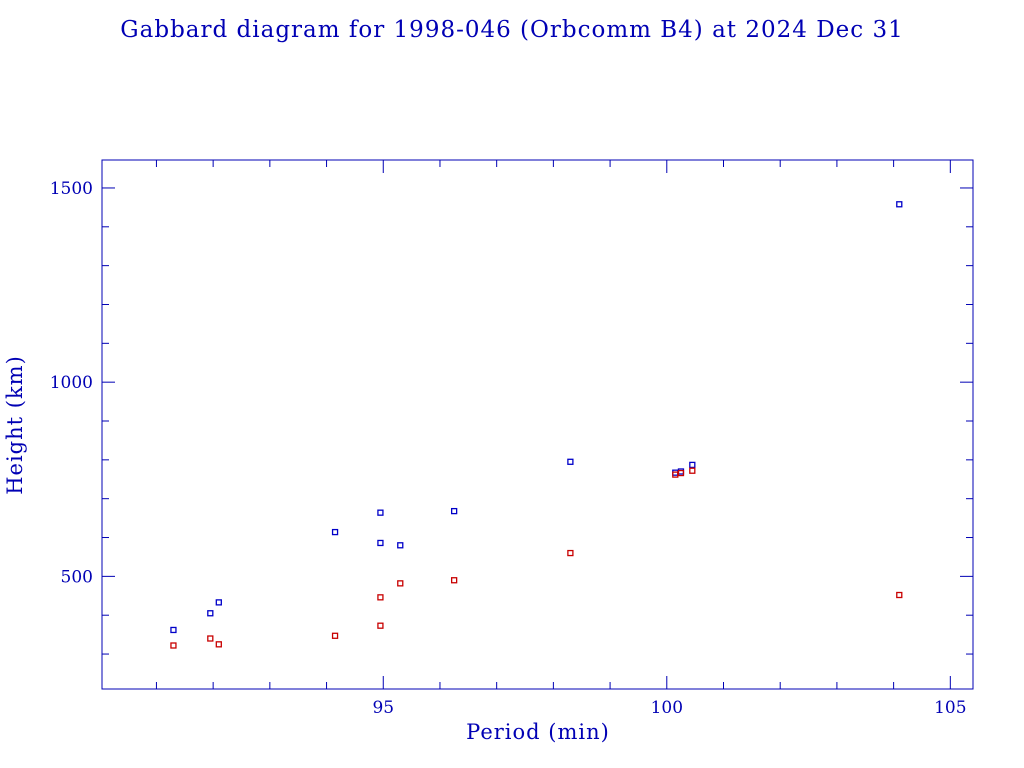  I want to click on x-axis-label: Period (min), so click(538, 732).